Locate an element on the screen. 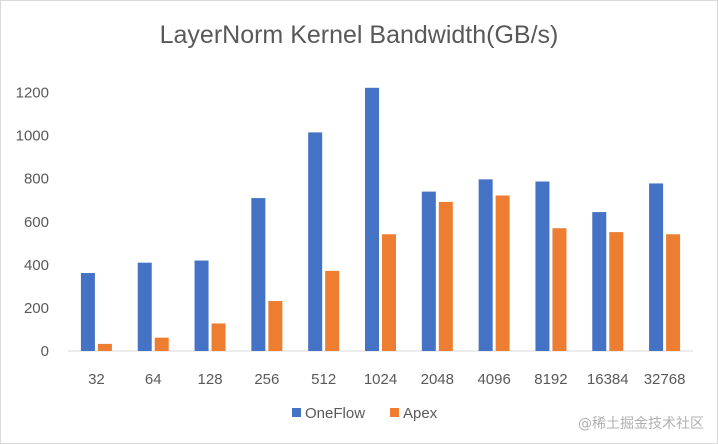  x-tick-label: 1024 is located at coordinates (380, 379).